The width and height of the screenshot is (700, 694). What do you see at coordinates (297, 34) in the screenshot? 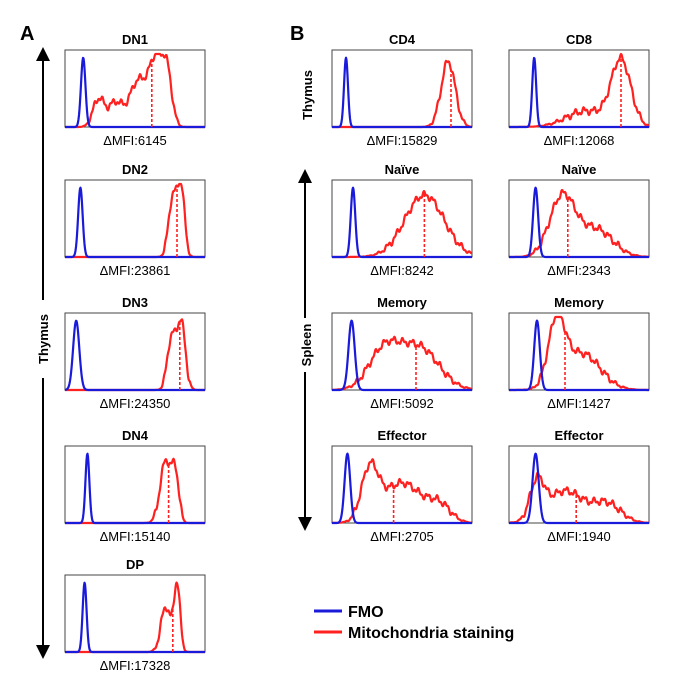
I see `panel-label-b: B` at bounding box center [297, 34].